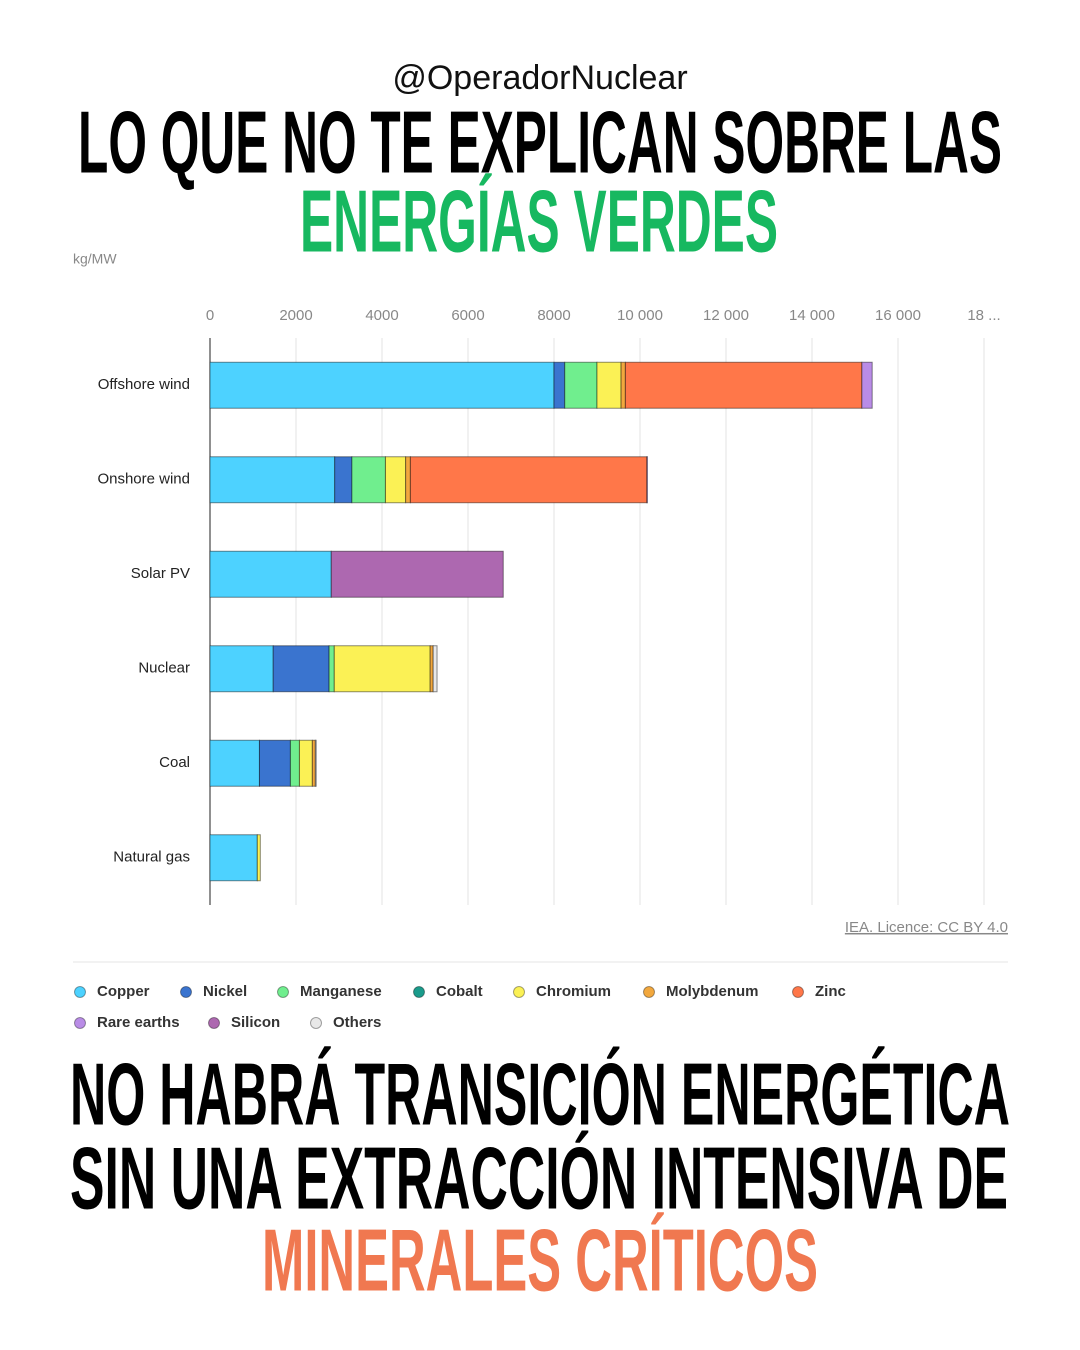  Describe the element at coordinates (151, 857) in the screenshot. I see `y-tick-label: Natural gas` at that location.